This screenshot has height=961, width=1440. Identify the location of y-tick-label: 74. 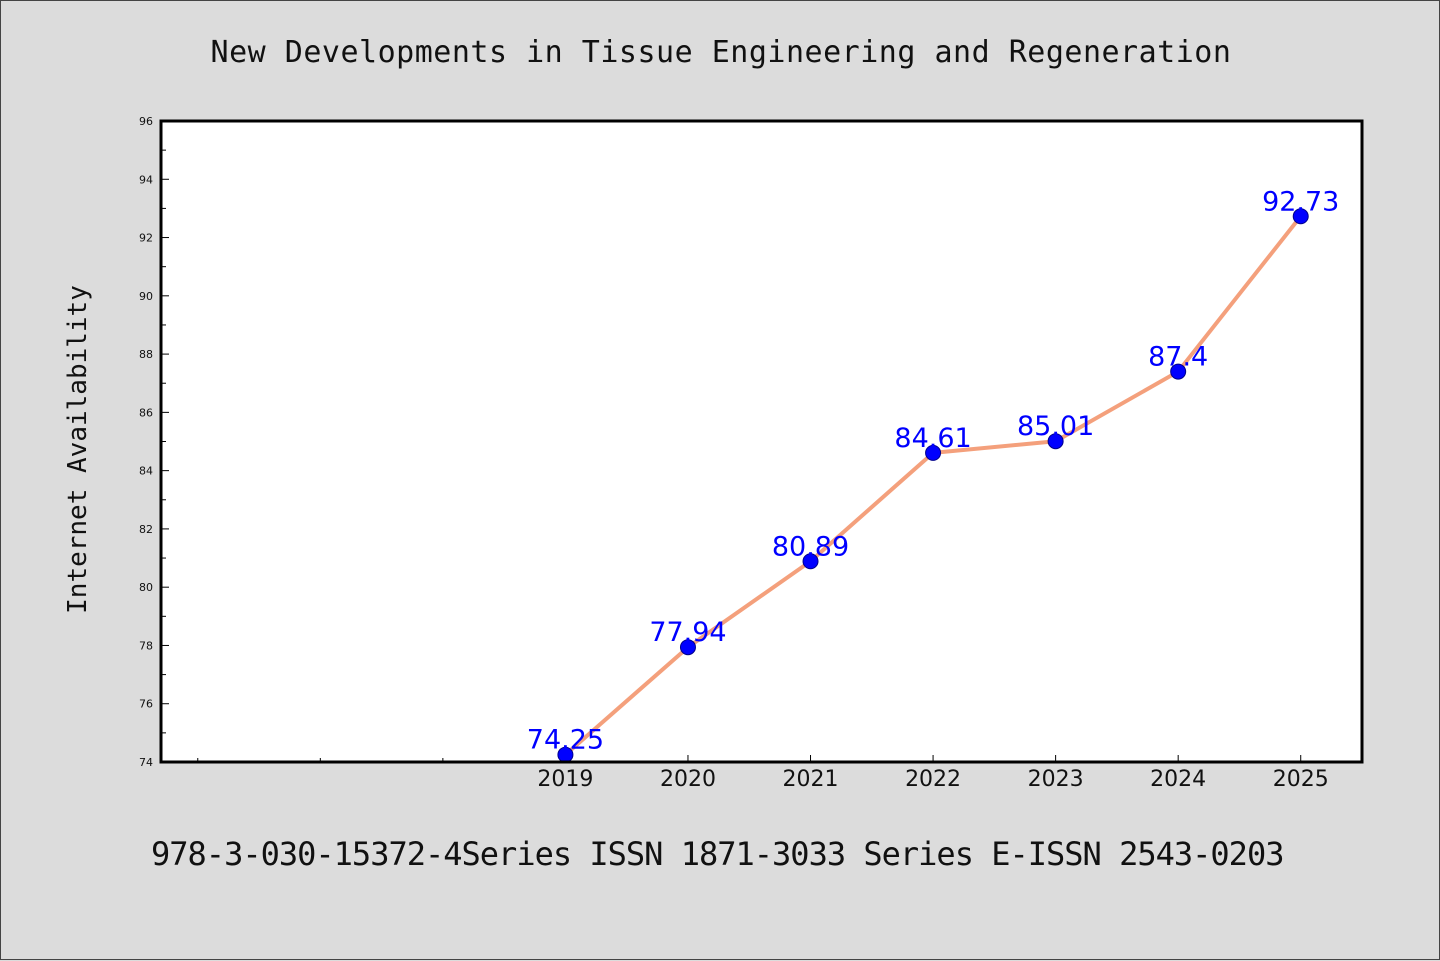
(146, 762).